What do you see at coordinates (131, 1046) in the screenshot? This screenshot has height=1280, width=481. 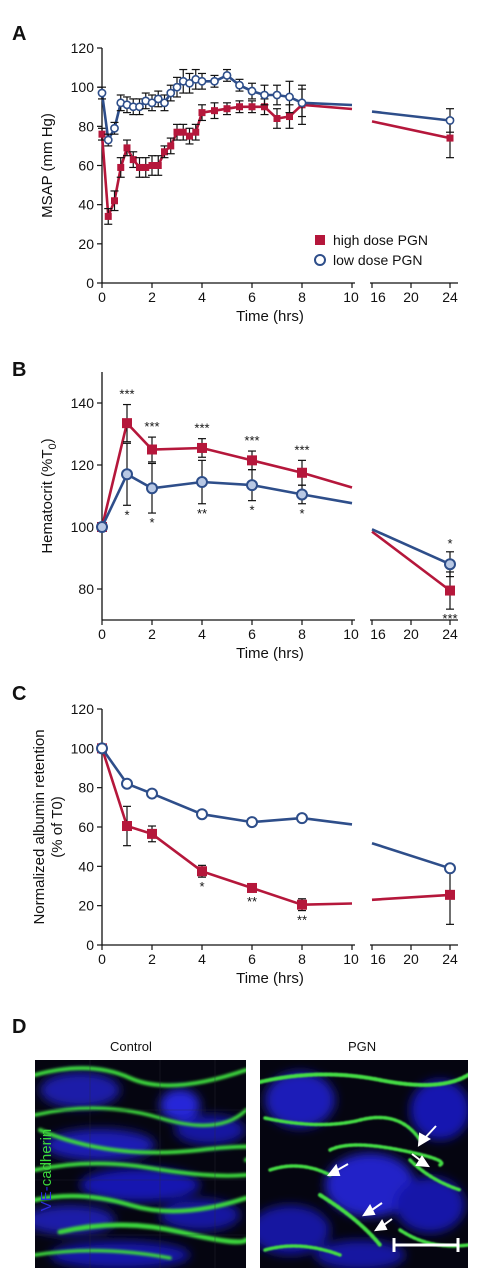 I see `control-label: Control` at bounding box center [131, 1046].